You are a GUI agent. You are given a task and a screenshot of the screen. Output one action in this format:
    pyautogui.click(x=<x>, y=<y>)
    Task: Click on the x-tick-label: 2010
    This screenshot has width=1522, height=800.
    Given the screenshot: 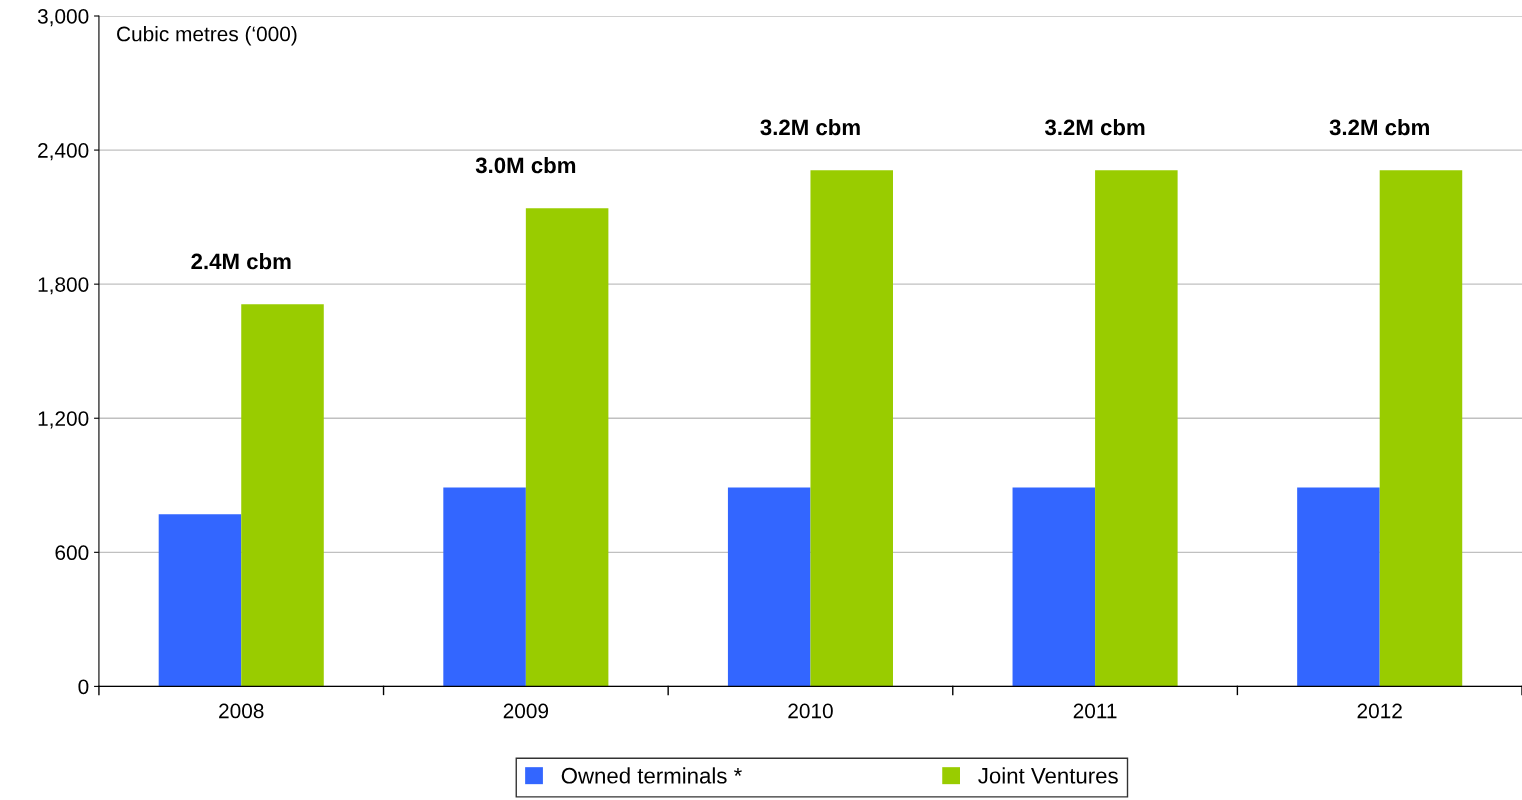 What is the action you would take?
    pyautogui.click(x=810, y=711)
    